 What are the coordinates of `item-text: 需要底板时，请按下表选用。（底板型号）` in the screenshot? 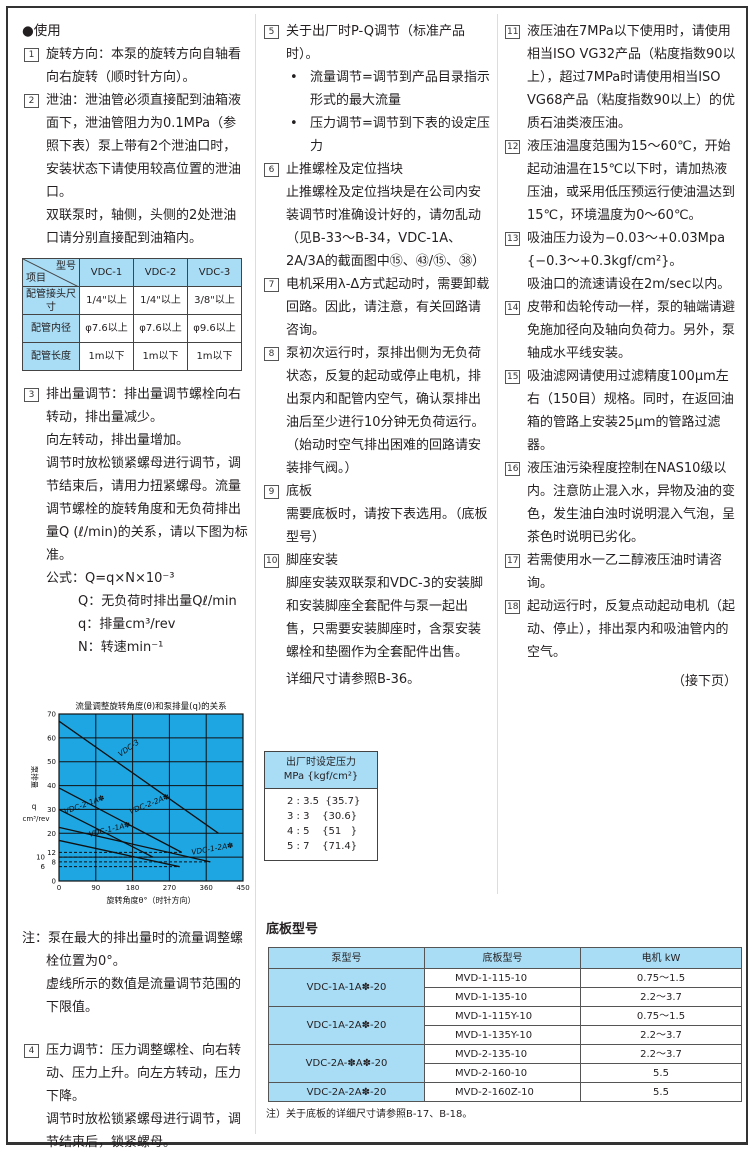 It's located at (387, 526).